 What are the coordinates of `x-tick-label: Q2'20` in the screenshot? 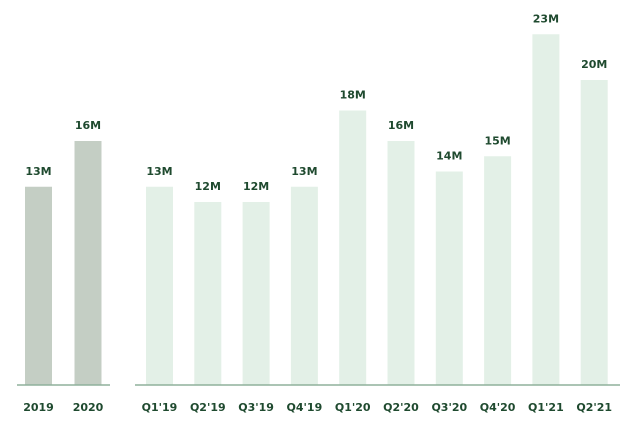 It's located at (401, 407).